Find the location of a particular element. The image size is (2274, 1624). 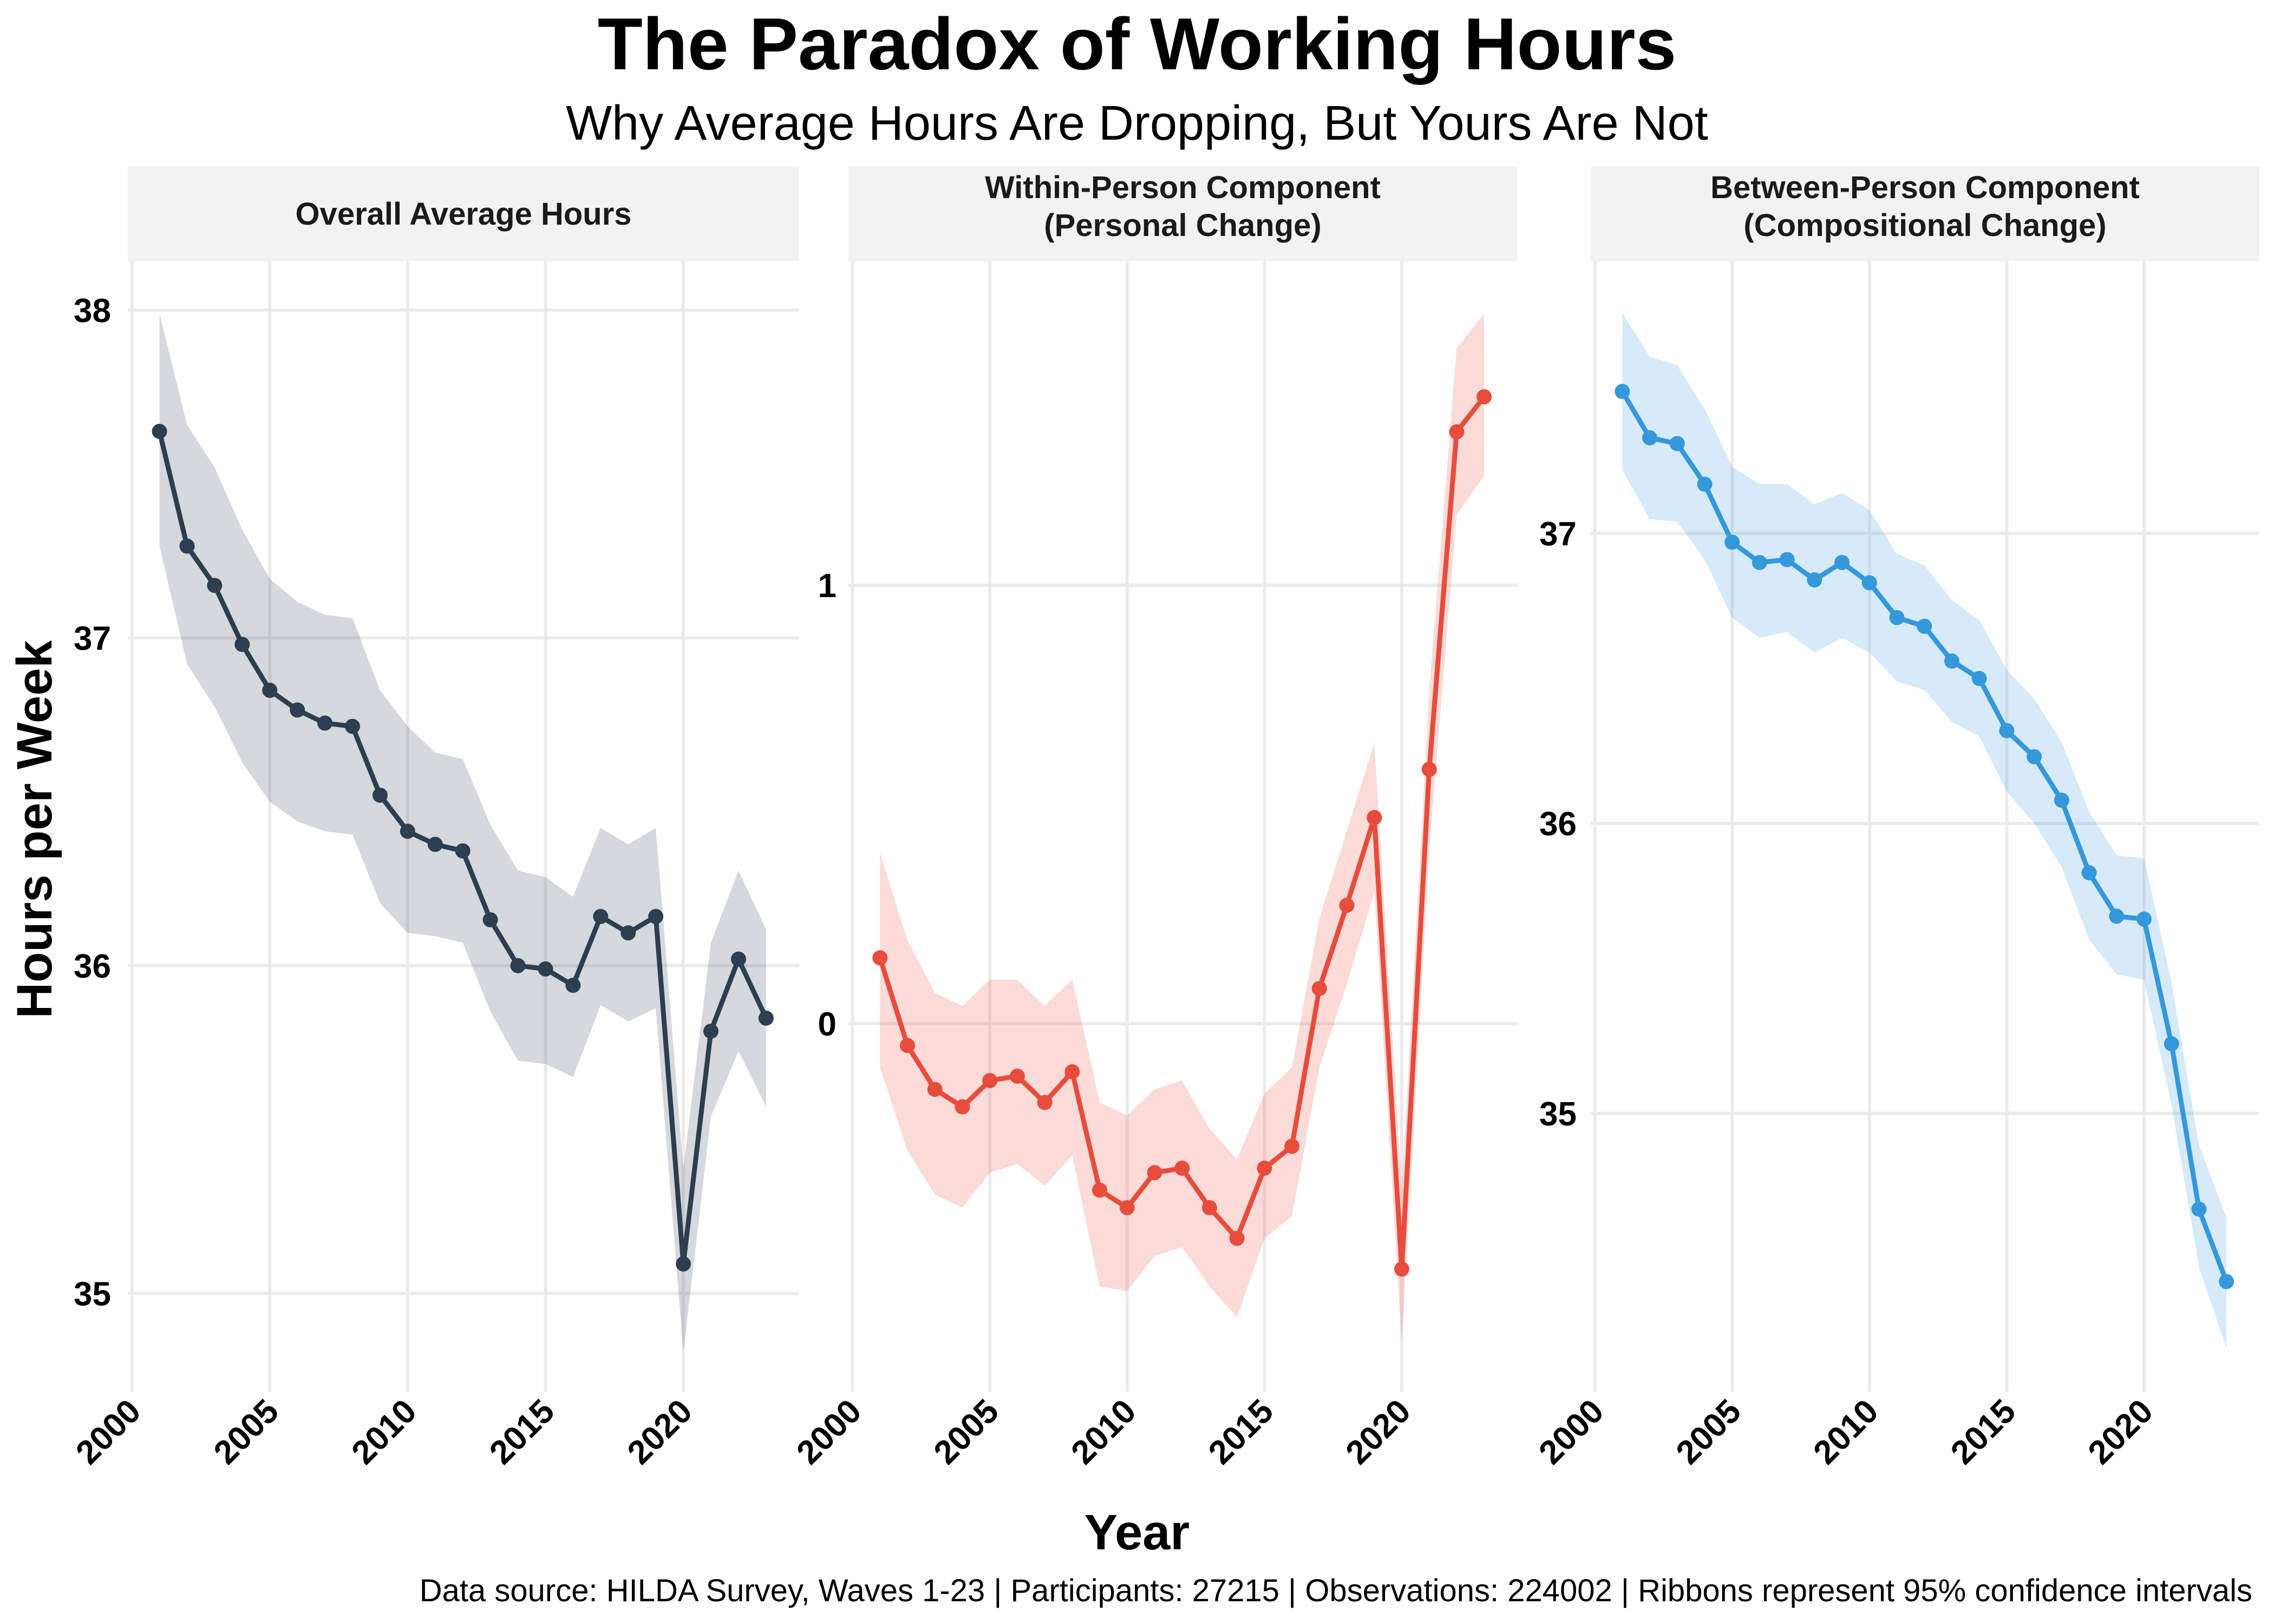

y-tick-label: 0 is located at coordinates (828, 1024).